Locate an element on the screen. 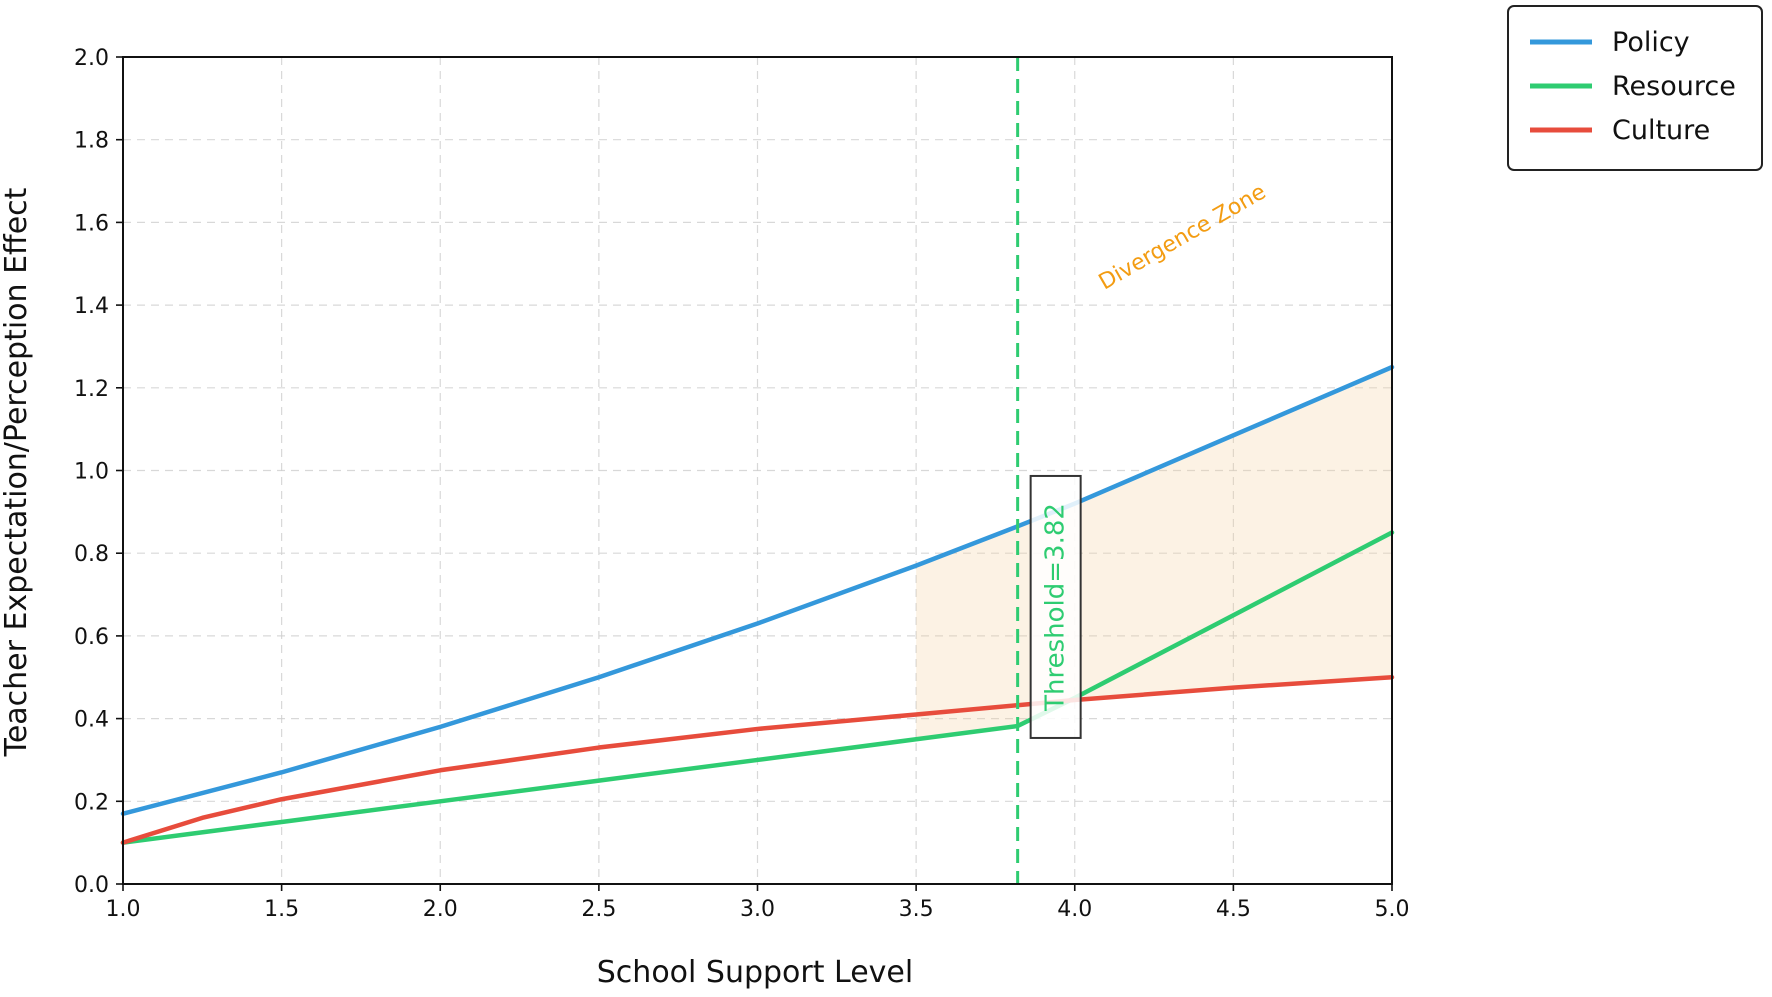 The width and height of the screenshot is (1772, 997). x-tick-label: 4.0 is located at coordinates (1074, 909).